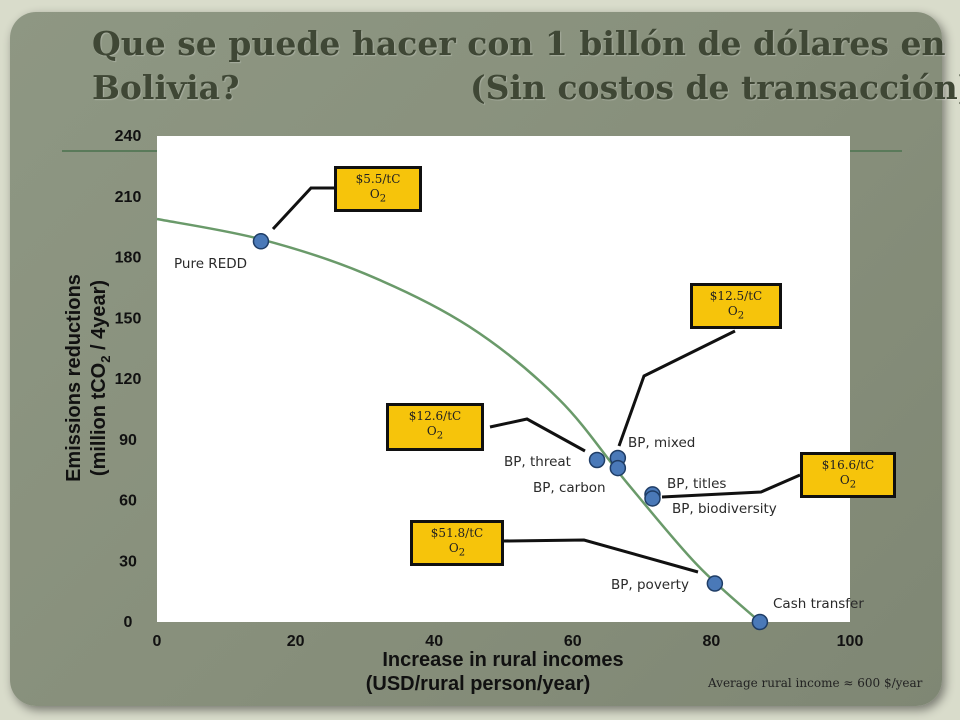 Image resolution: width=960 pixels, height=720 pixels. What do you see at coordinates (715, 87) in the screenshot?
I see `title-line-2-note: (Sin costos de transacción)` at bounding box center [715, 87].